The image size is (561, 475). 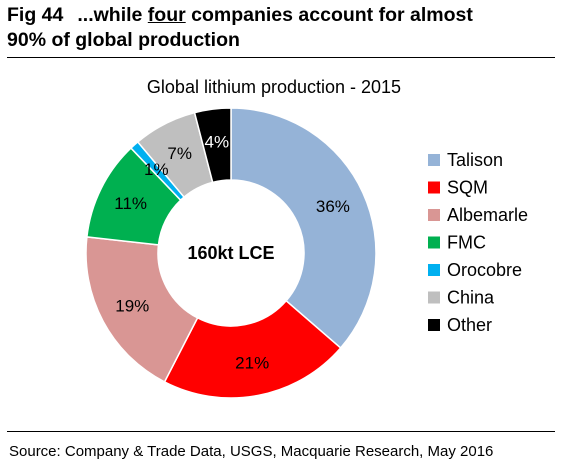 I want to click on figure-number: Fig 44, so click(x=35, y=15).